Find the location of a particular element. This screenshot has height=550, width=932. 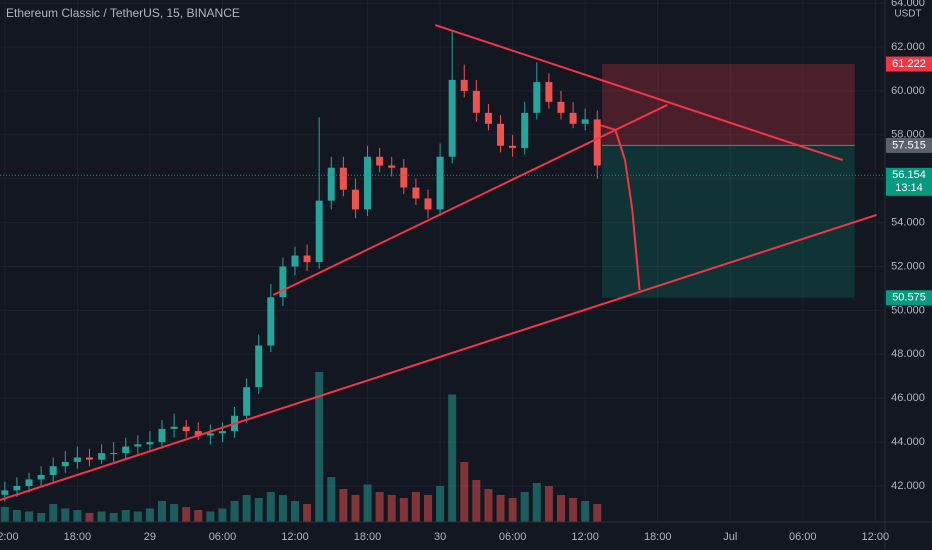

price-badge-label: 57.515 is located at coordinates (909, 145).